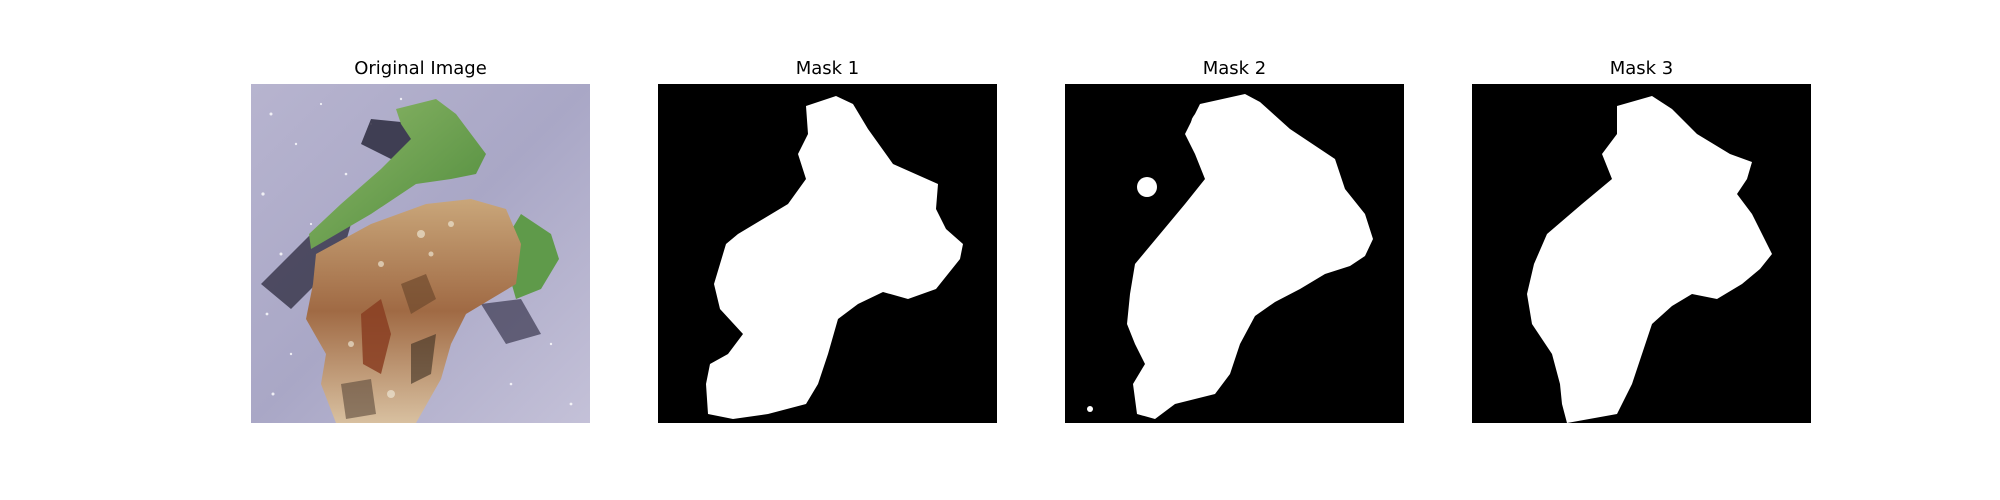  I want to click on panel-title: Mask 1, so click(827, 68).